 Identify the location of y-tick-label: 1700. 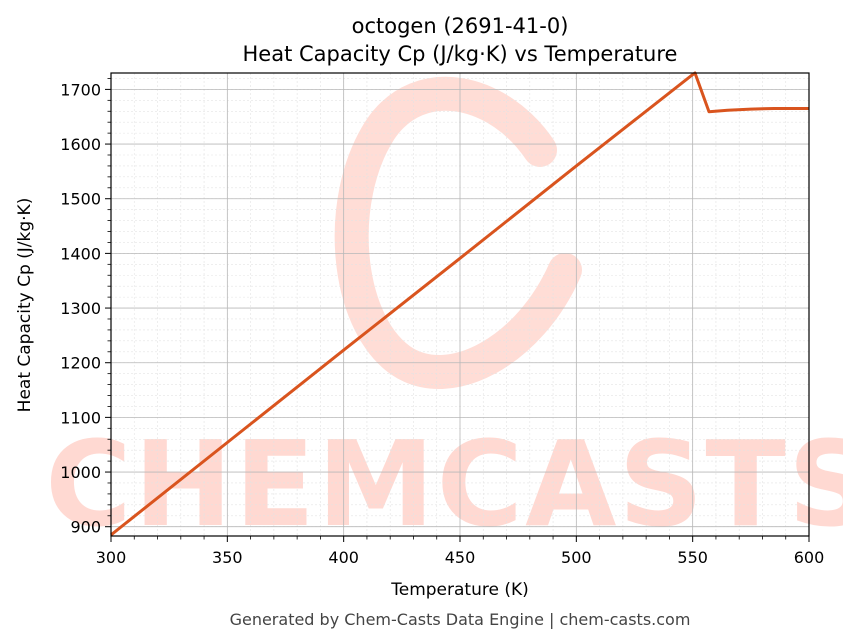
(80, 89).